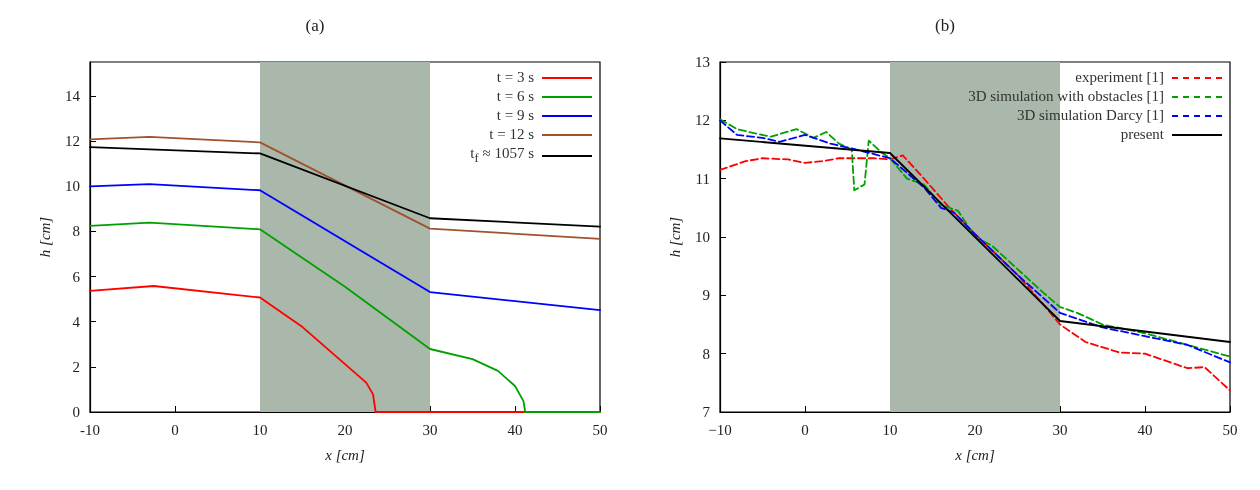 Image resolution: width=1260 pixels, height=490 pixels. What do you see at coordinates (515, 77) in the screenshot?
I see `legend-label: t = 3 s` at bounding box center [515, 77].